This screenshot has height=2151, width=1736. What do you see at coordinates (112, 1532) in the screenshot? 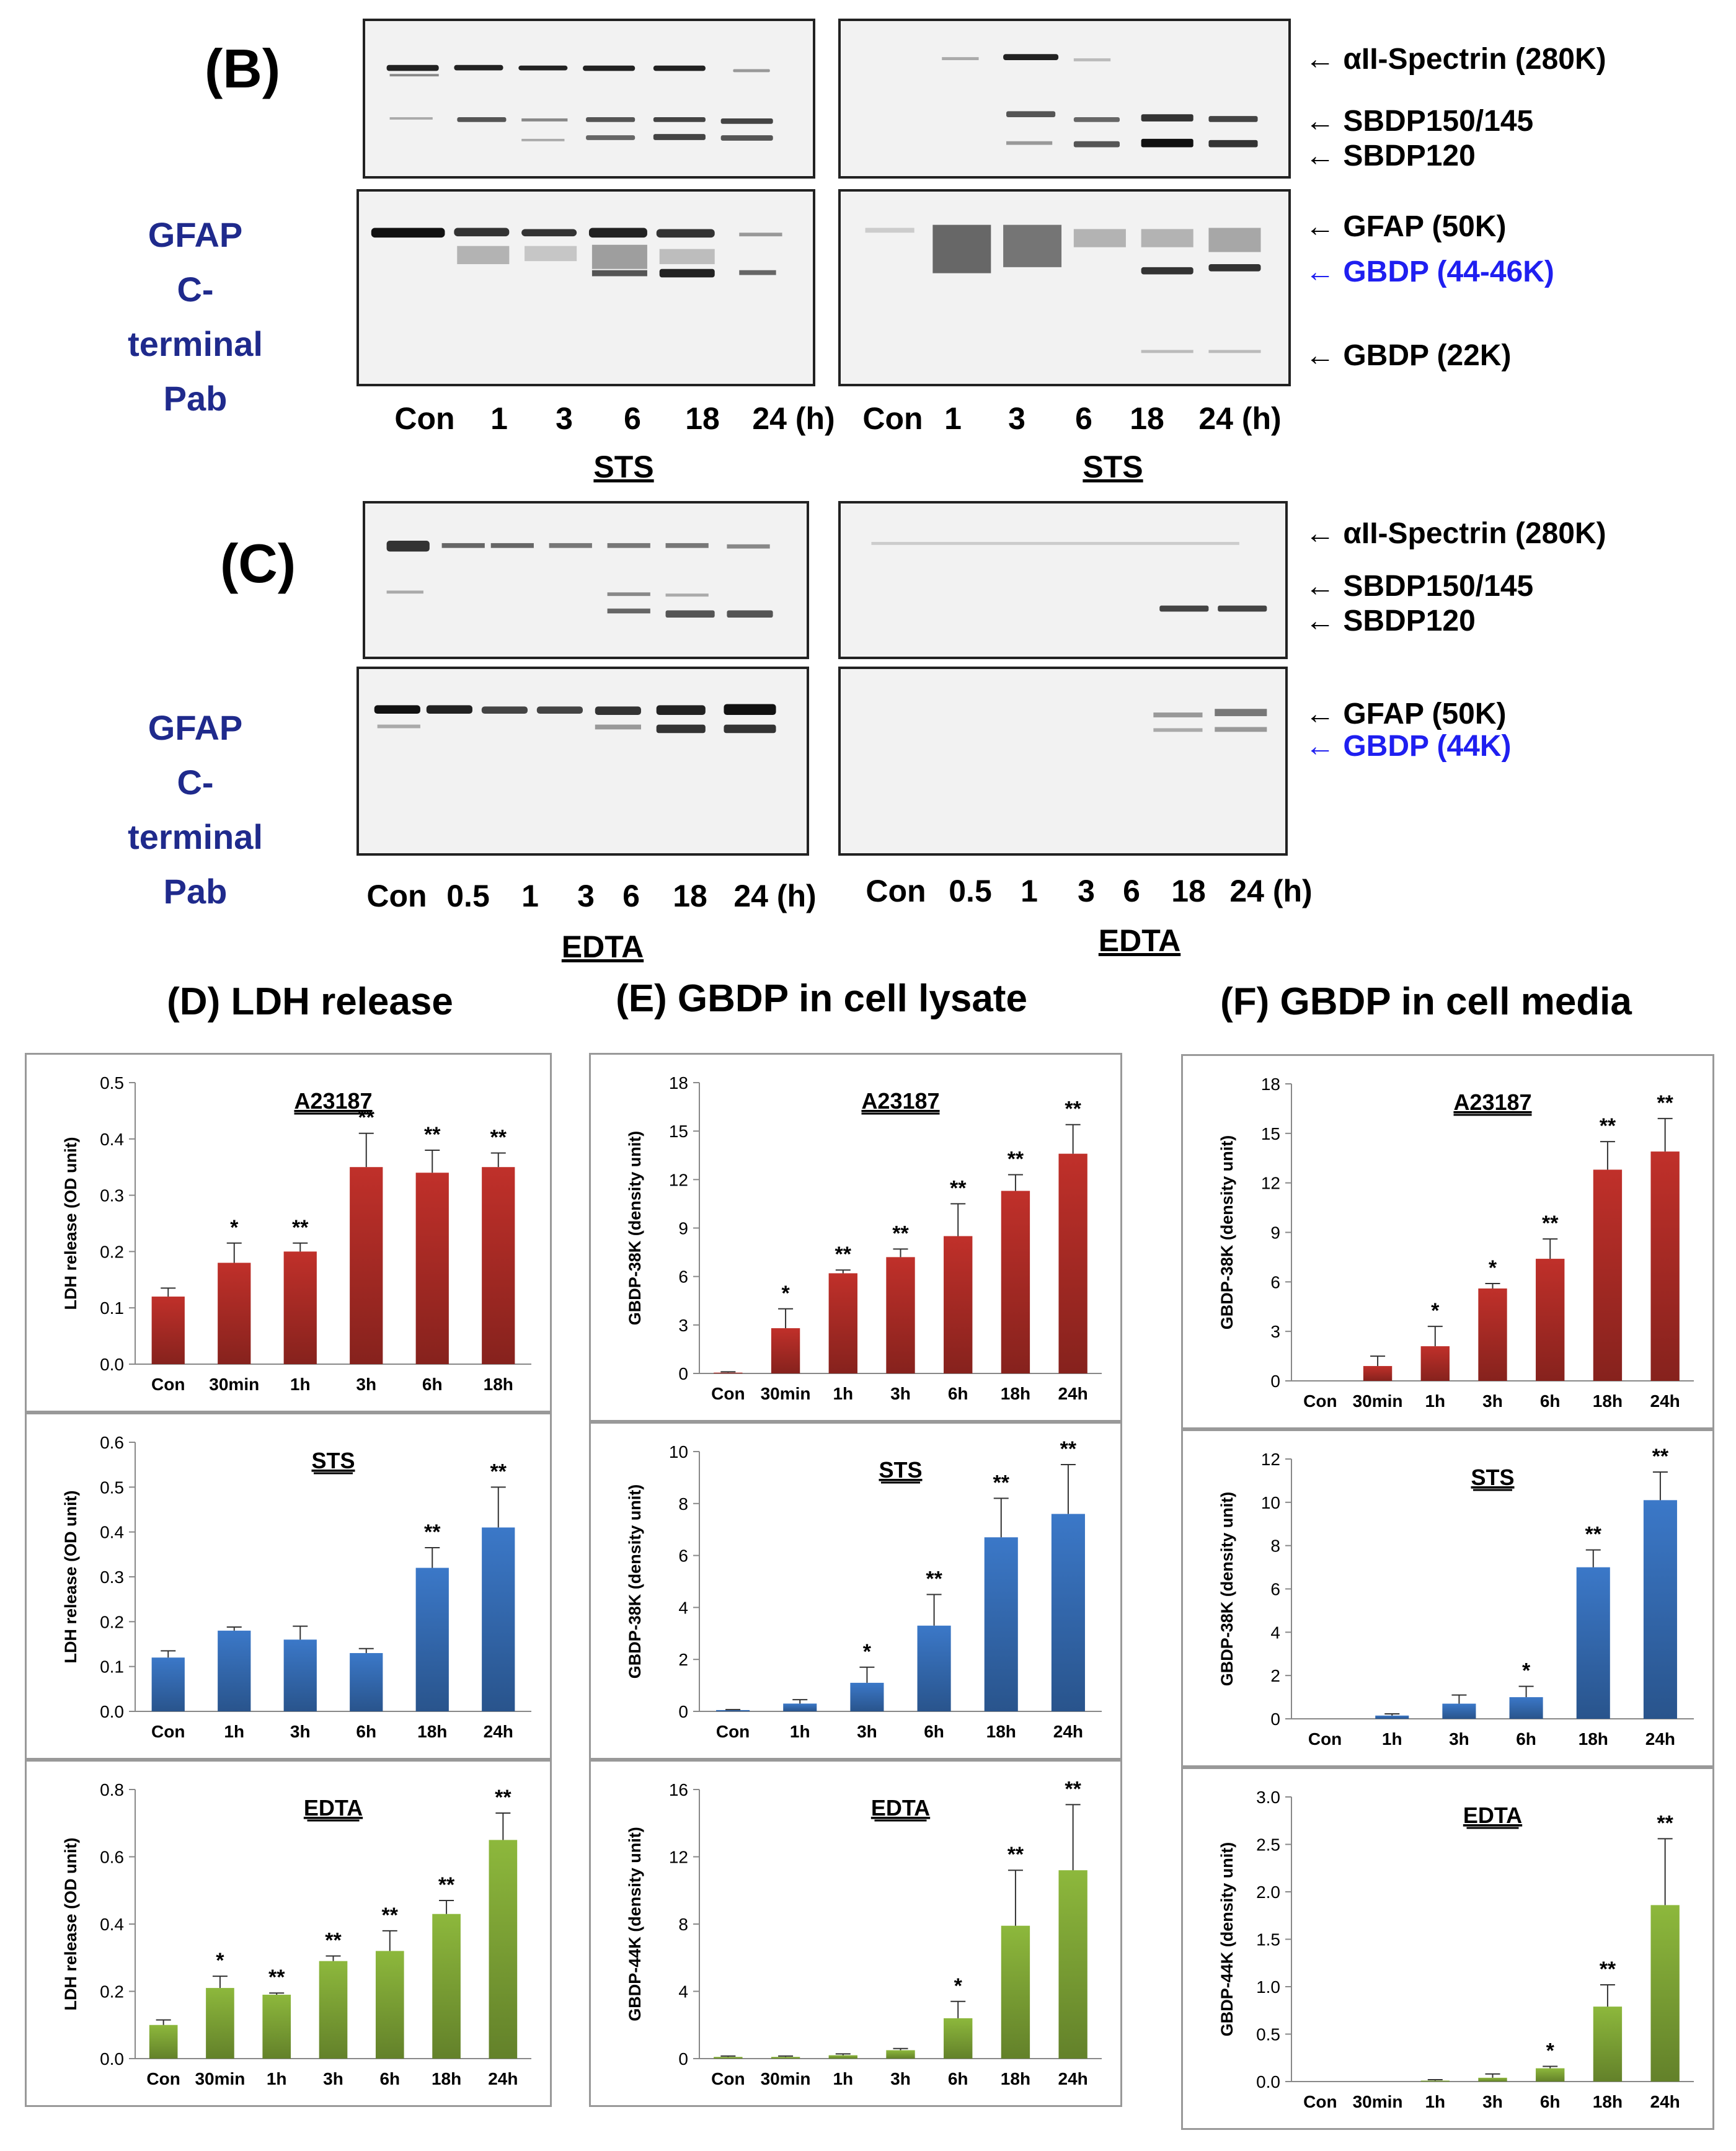
I see `y-tick-label: 0.4` at bounding box center [112, 1532].